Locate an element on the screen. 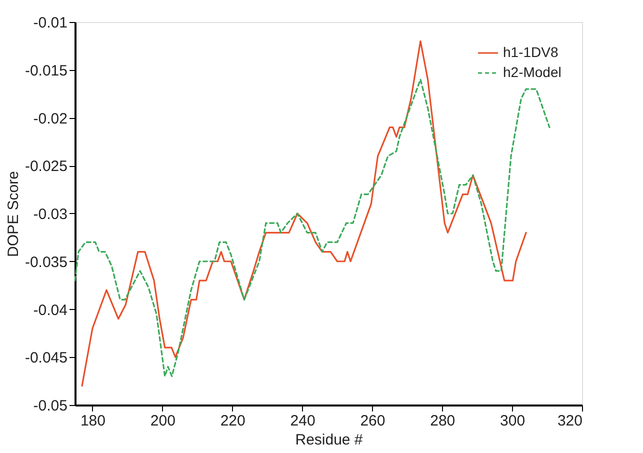 The width and height of the screenshot is (643, 453). x-tick-label: 280 is located at coordinates (443, 421).